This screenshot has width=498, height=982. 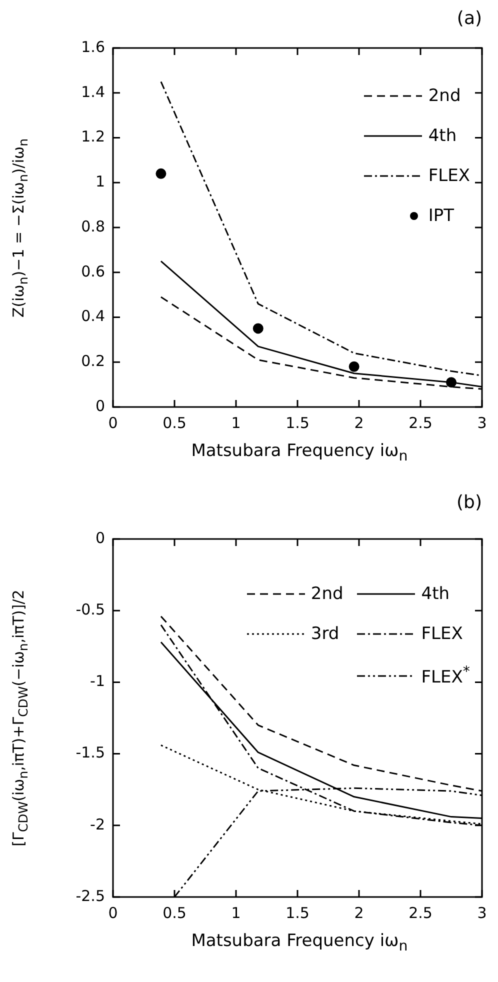 I want to click on y-tick-label: -1.5, so click(x=90, y=753).